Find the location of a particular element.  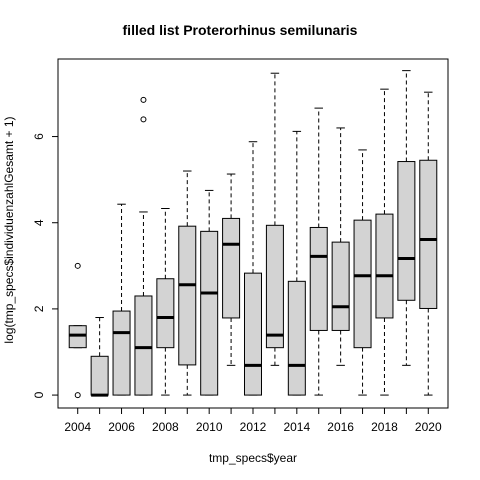

x-tick-label: 2006 is located at coordinates (121, 427).